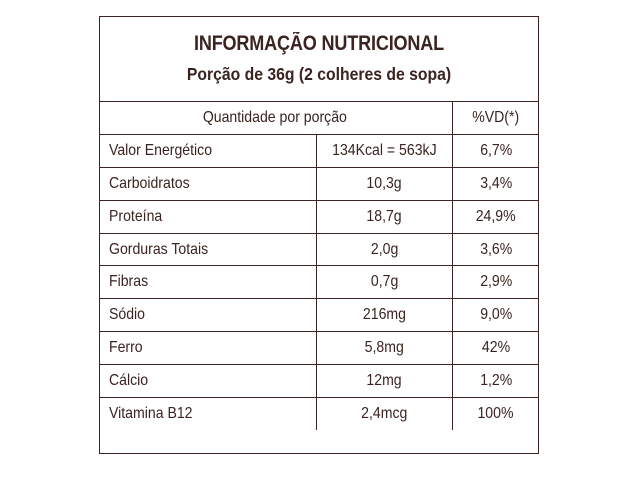 This screenshot has height=482, width=640. What do you see at coordinates (384, 315) in the screenshot?
I see `nutrient-amount: 216mg` at bounding box center [384, 315].